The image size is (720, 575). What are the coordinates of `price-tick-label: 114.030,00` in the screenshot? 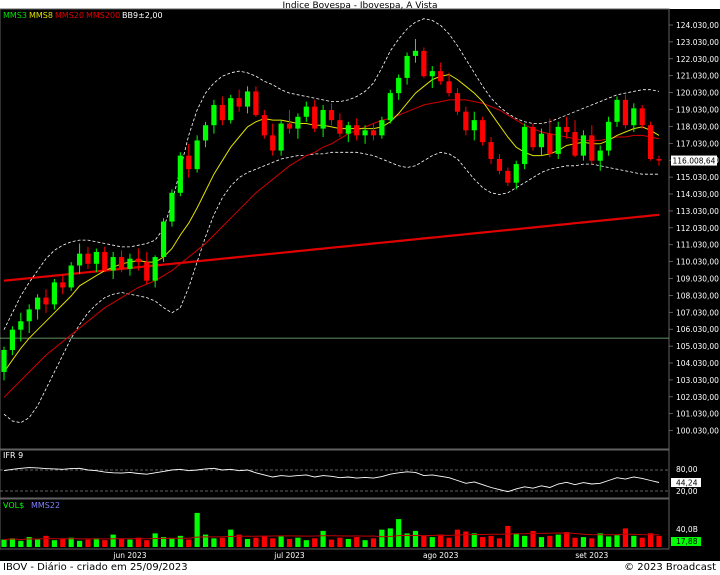 It's located at (697, 194).